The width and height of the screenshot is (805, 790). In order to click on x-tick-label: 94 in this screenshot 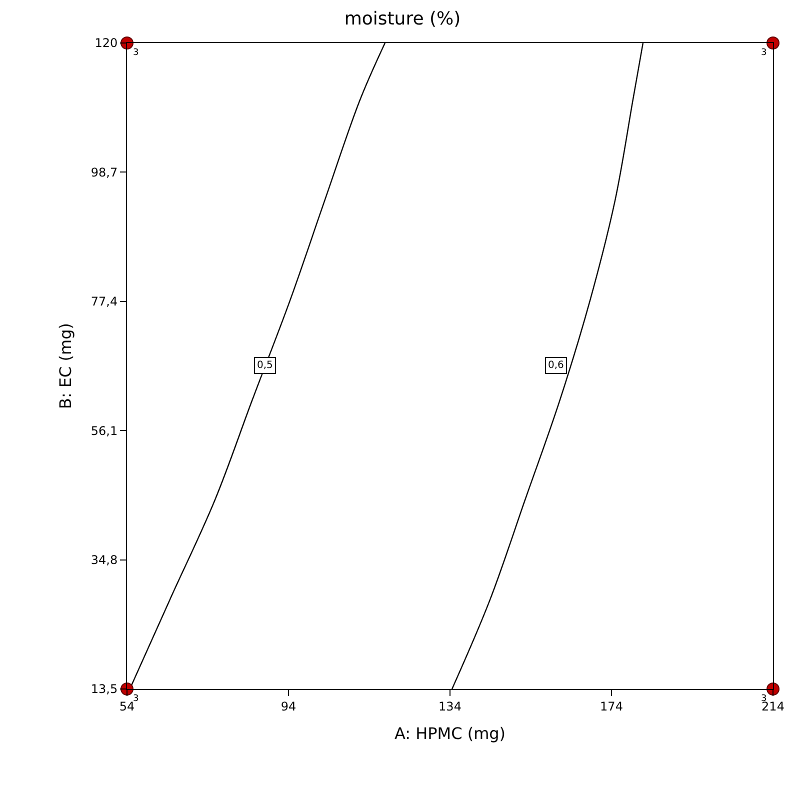, I will do `click(288, 706)`.